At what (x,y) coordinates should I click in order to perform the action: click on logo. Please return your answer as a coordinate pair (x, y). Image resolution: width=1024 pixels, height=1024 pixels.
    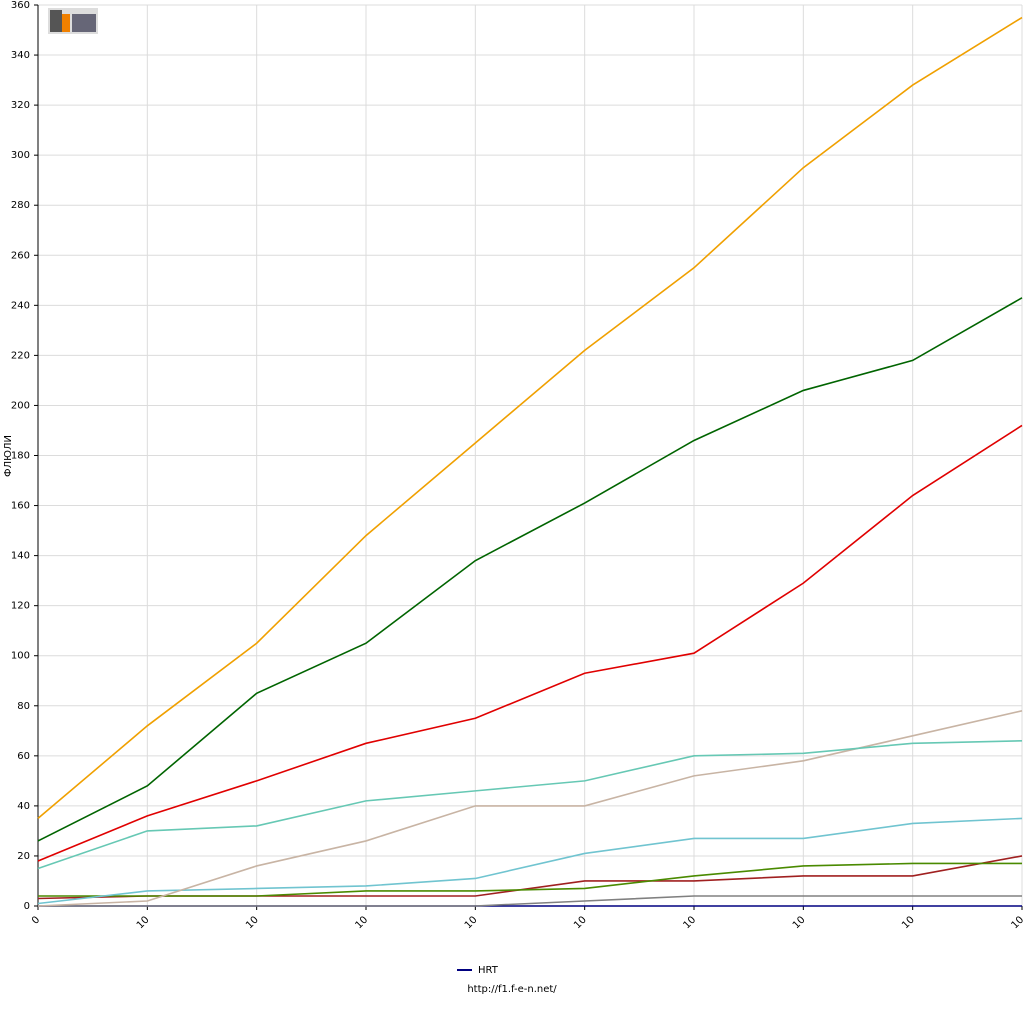
    Looking at the image, I should click on (73, 21).